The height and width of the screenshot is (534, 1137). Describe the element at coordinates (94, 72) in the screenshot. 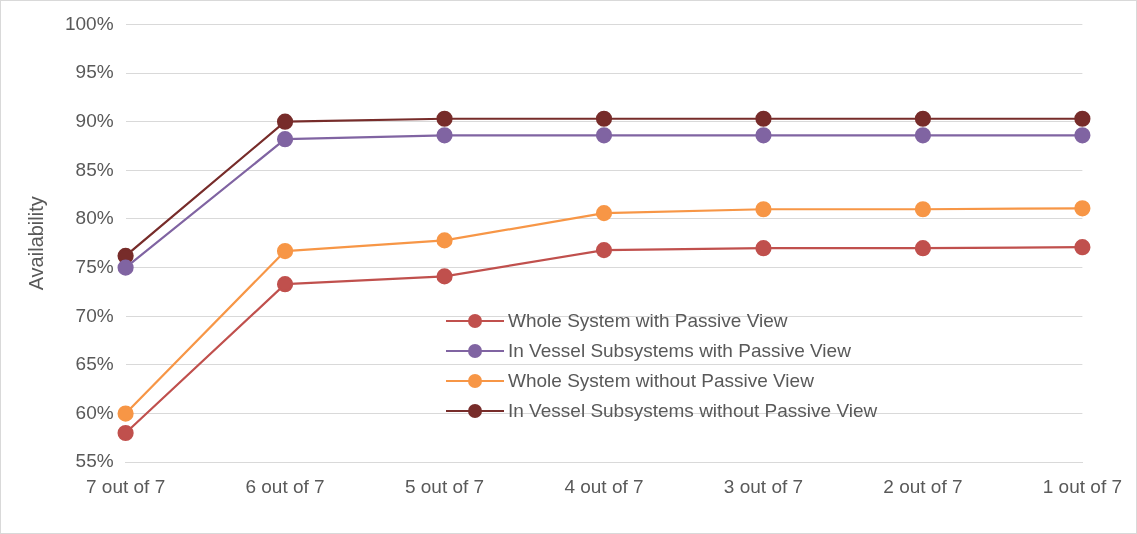

I see `y-tick-label: 95%` at that location.